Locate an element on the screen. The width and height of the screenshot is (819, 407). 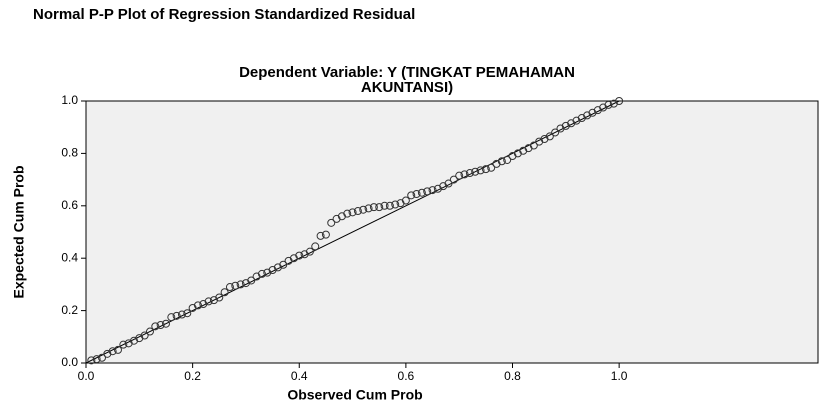
x-axis-label: Observed Cum Prob is located at coordinates (354, 395).